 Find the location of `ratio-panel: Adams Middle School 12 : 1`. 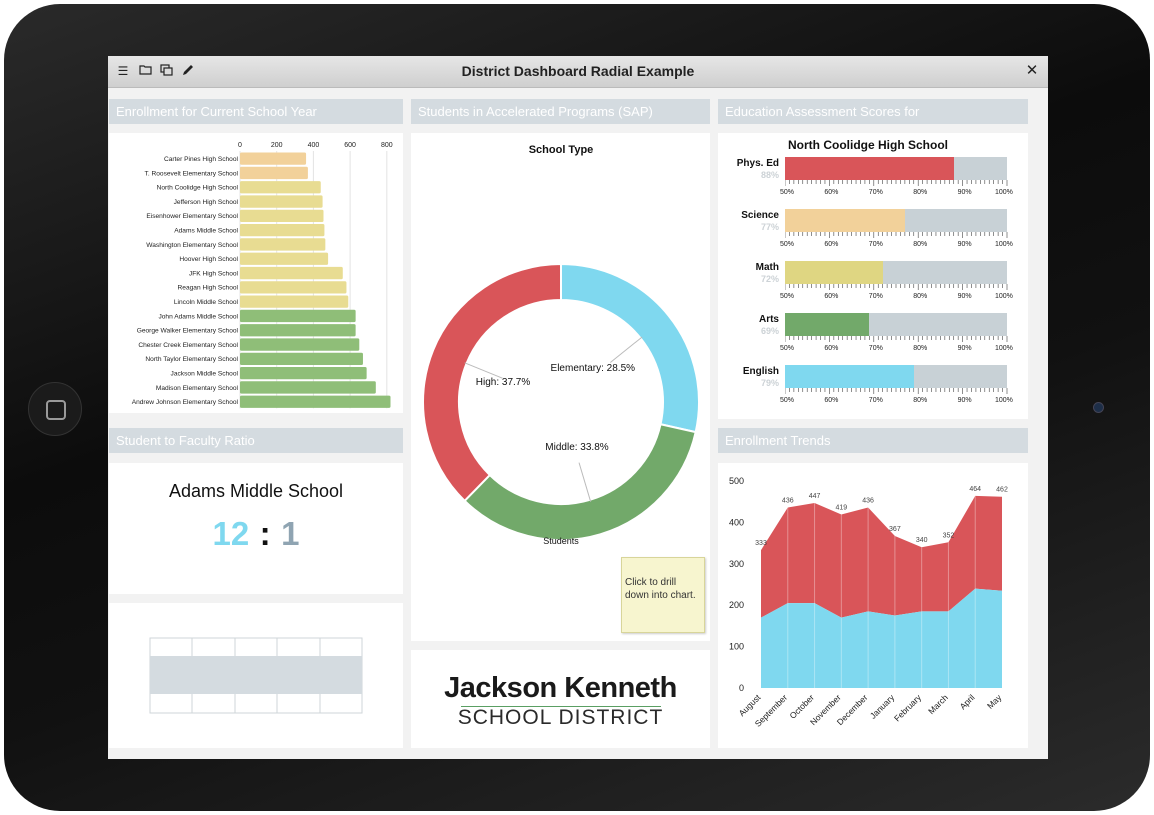

ratio-panel: Adams Middle School 12 : 1 is located at coordinates (256, 528).